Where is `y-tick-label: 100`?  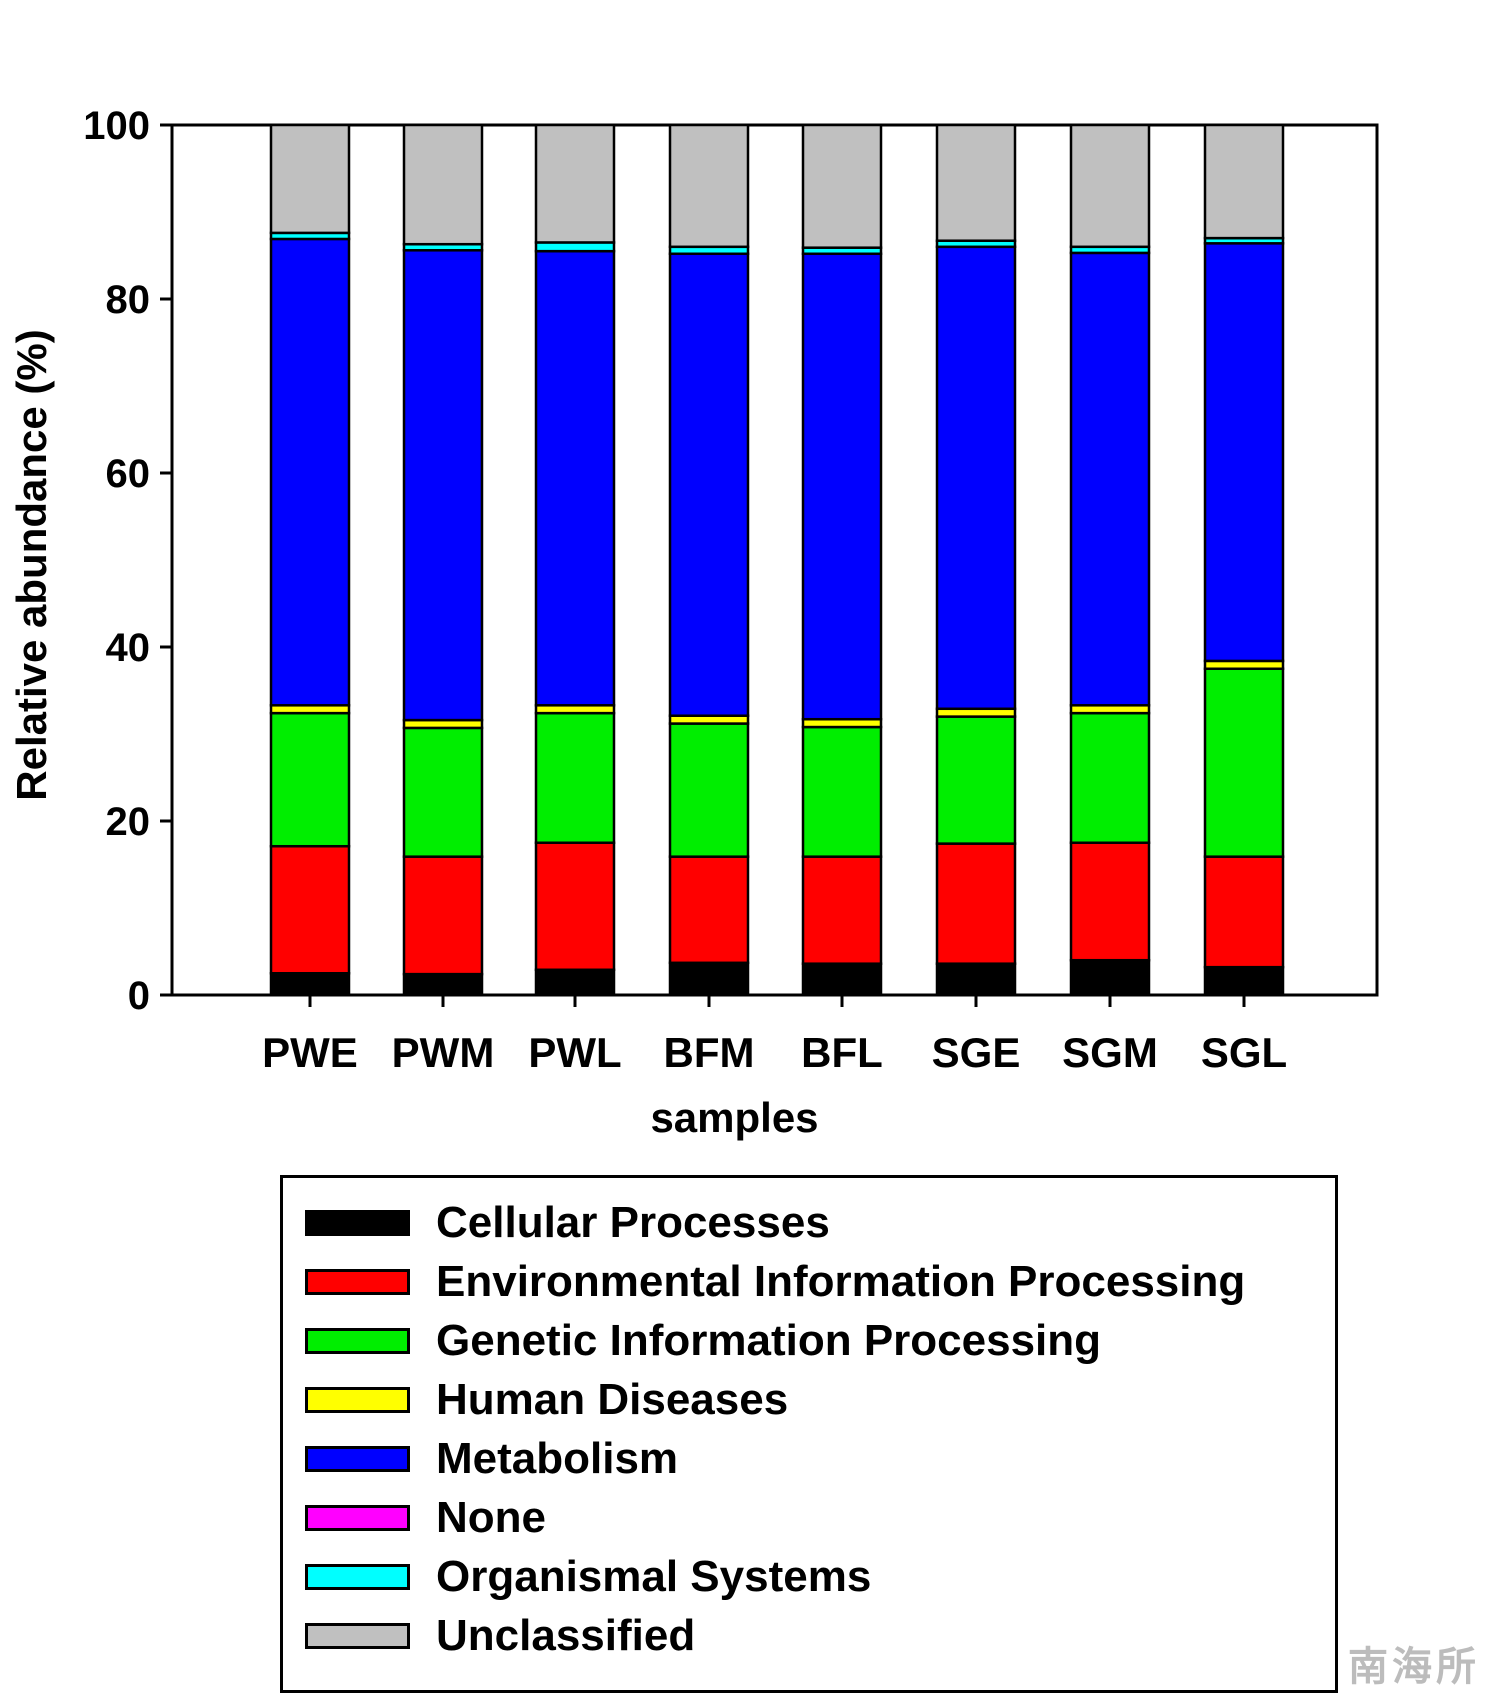
y-tick-label: 100 is located at coordinates (116, 126).